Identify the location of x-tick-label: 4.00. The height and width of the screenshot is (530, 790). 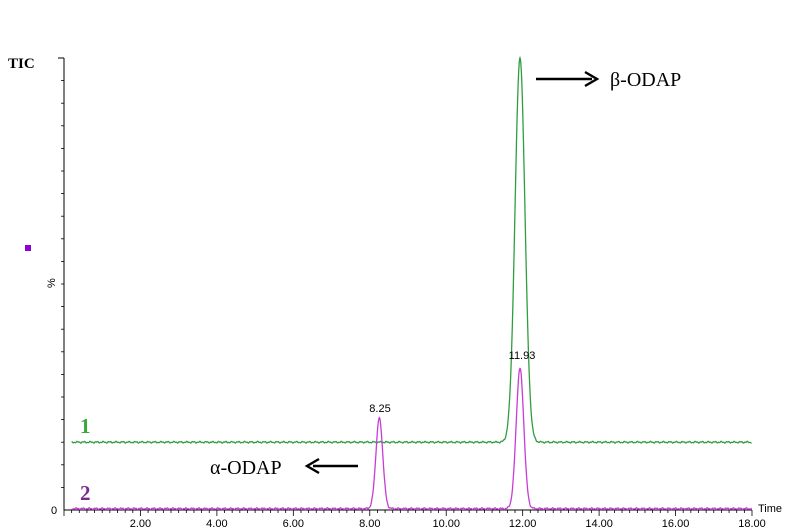
(216, 524).